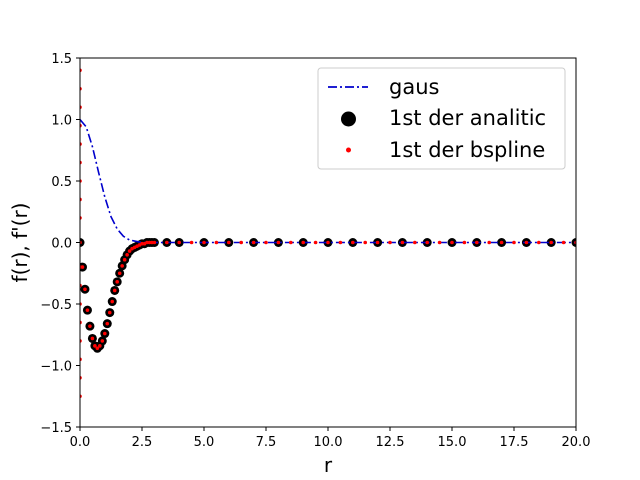  What do you see at coordinates (80, 442) in the screenshot?
I see `x-tick-label: 0.0` at bounding box center [80, 442].